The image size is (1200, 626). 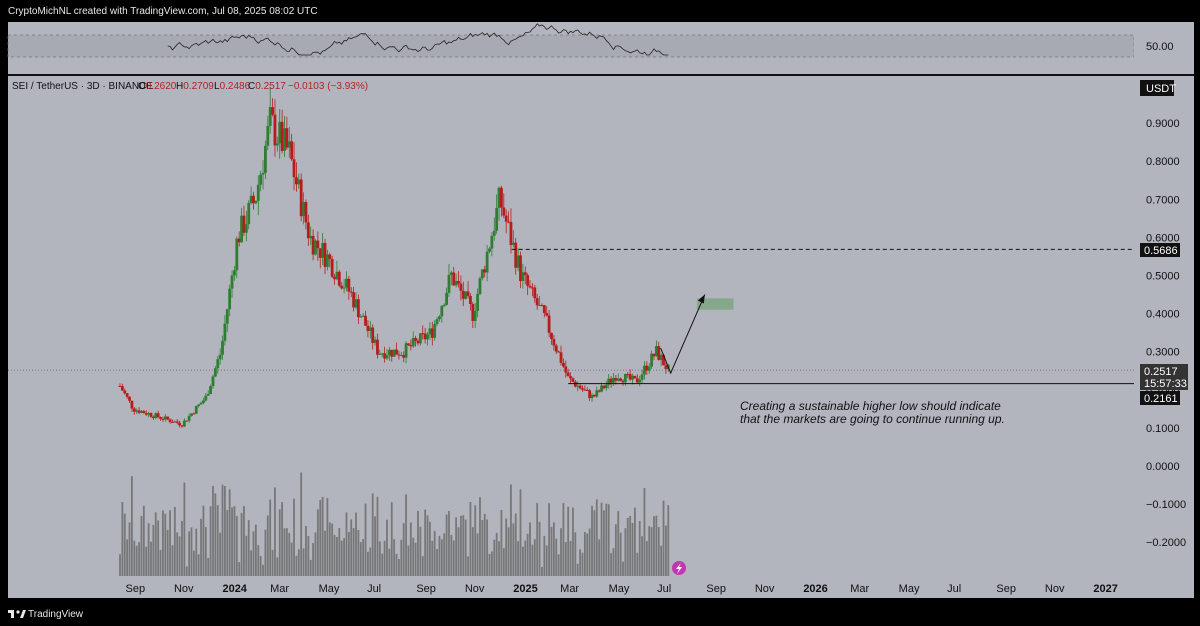 What do you see at coordinates (279, 589) in the screenshot?
I see `time-tick-label: Mar` at bounding box center [279, 589].